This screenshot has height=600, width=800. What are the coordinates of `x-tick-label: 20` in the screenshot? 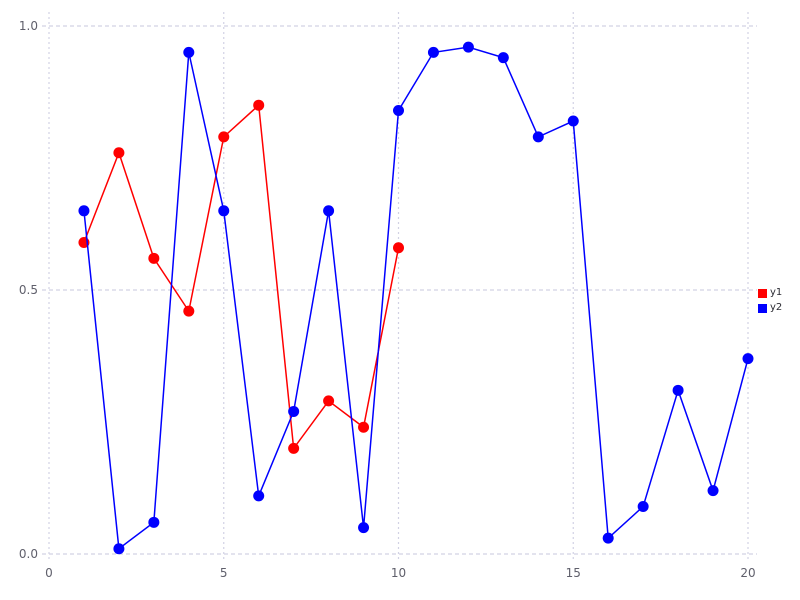 It's located at (747, 573).